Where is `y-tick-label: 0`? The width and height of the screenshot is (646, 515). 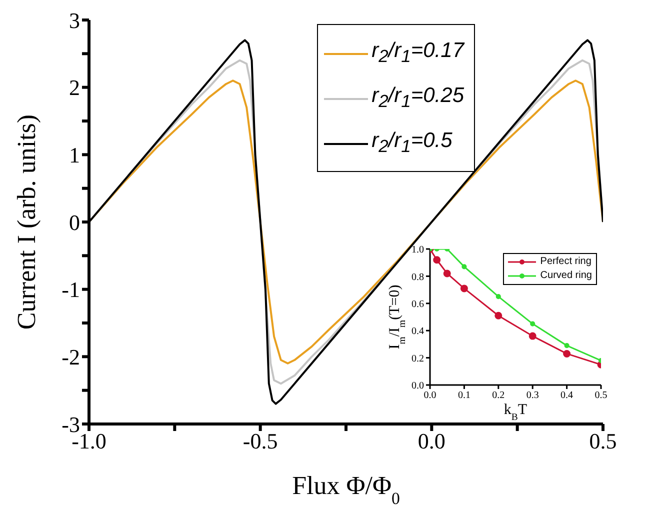 y-tick-label: 0 is located at coordinates (74, 222).